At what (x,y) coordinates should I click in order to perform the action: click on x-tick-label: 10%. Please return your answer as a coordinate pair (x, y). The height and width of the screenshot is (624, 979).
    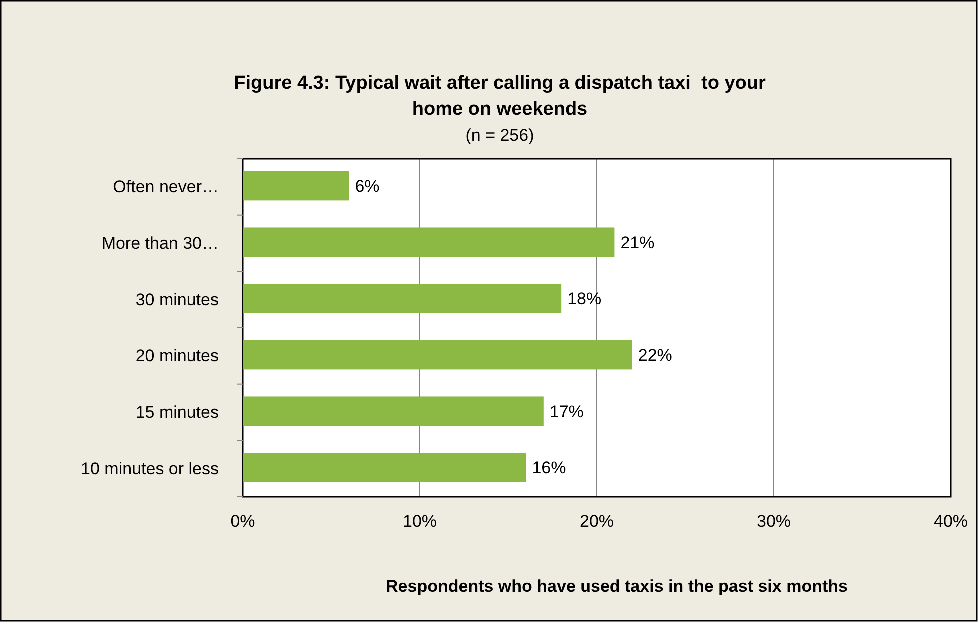
    Looking at the image, I should click on (420, 522).